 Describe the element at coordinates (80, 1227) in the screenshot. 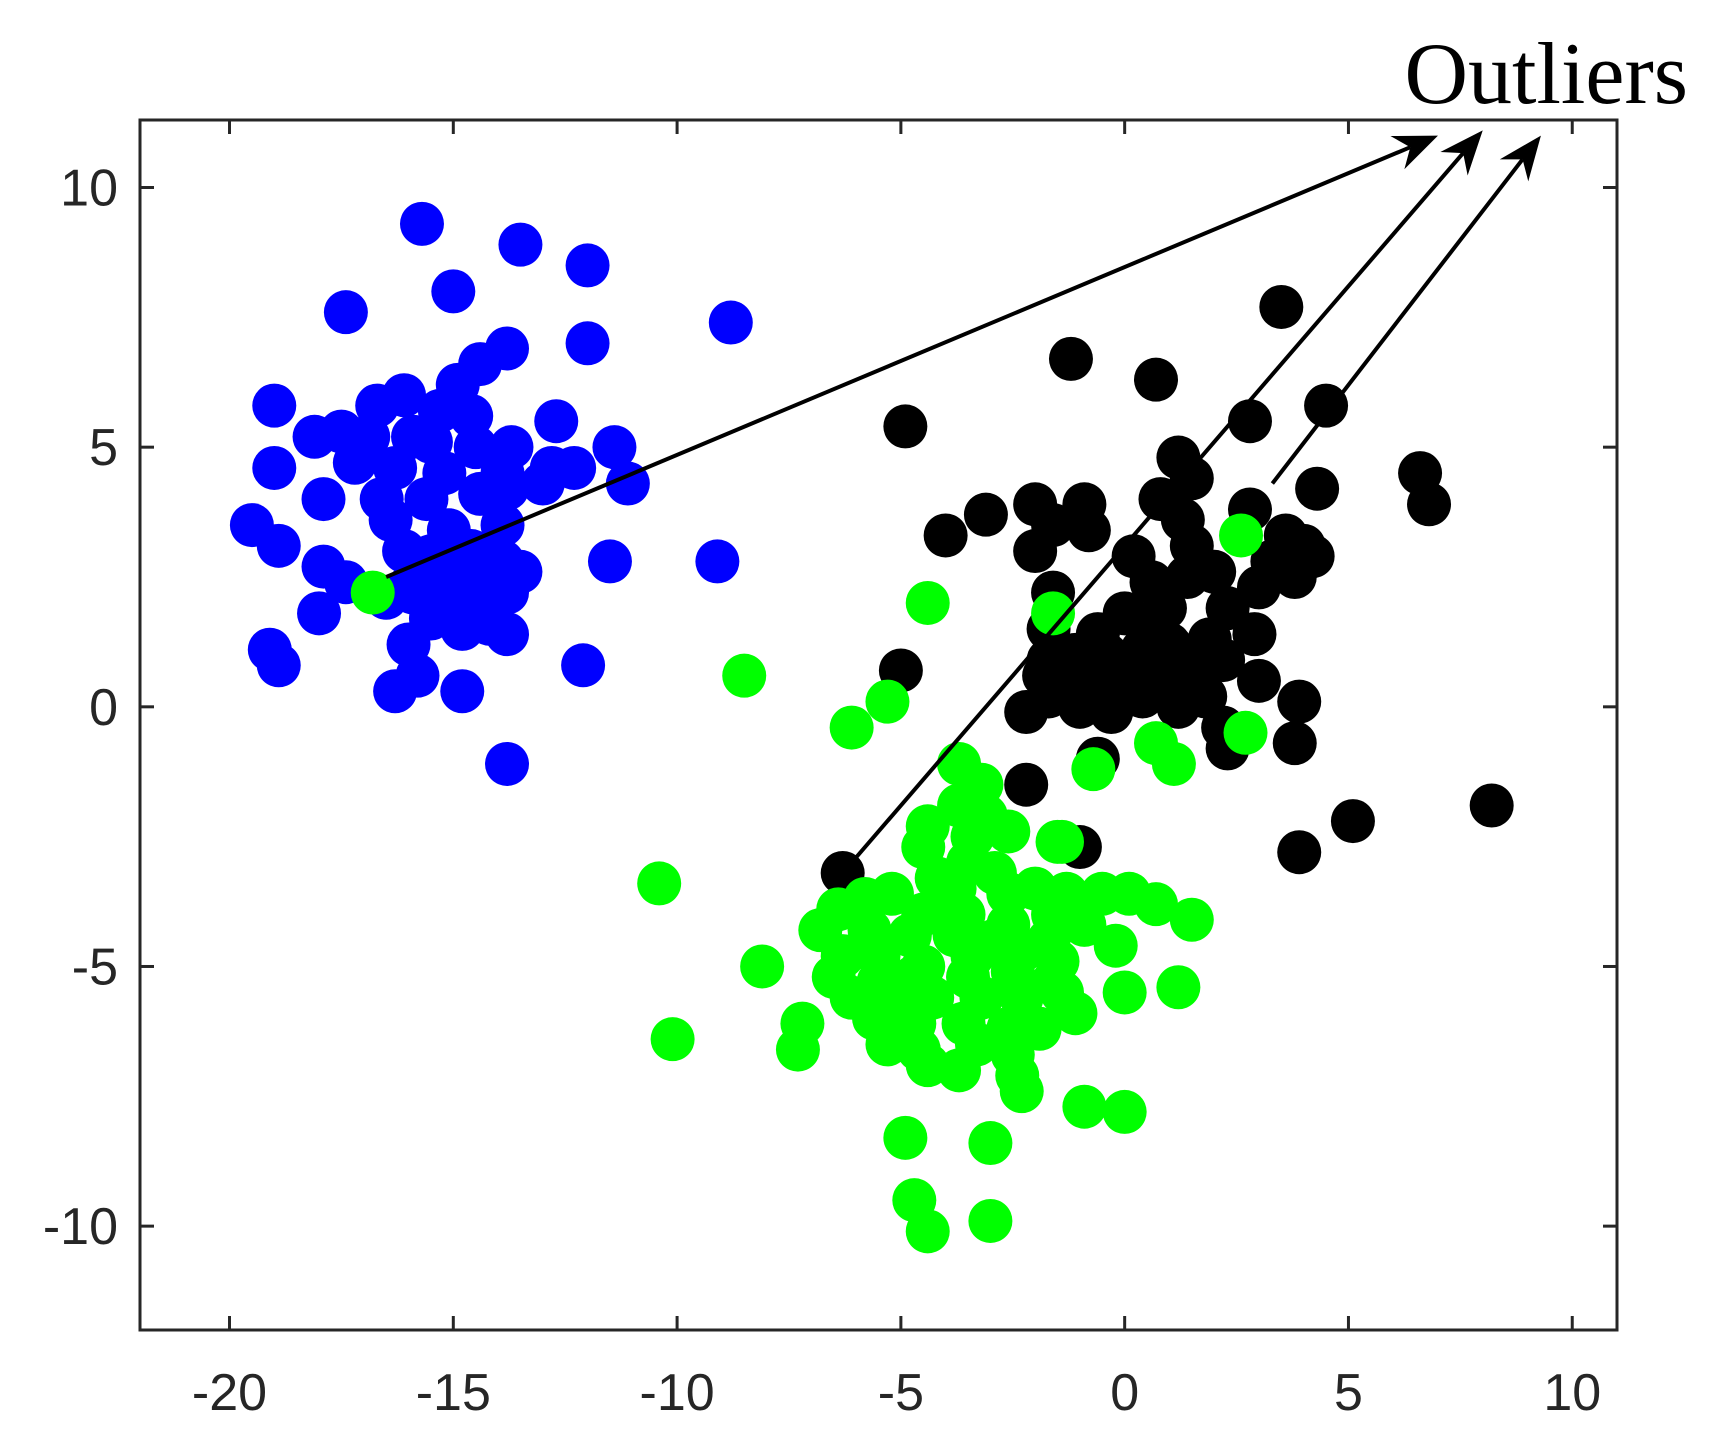

I see `y-tick-label: -10` at that location.